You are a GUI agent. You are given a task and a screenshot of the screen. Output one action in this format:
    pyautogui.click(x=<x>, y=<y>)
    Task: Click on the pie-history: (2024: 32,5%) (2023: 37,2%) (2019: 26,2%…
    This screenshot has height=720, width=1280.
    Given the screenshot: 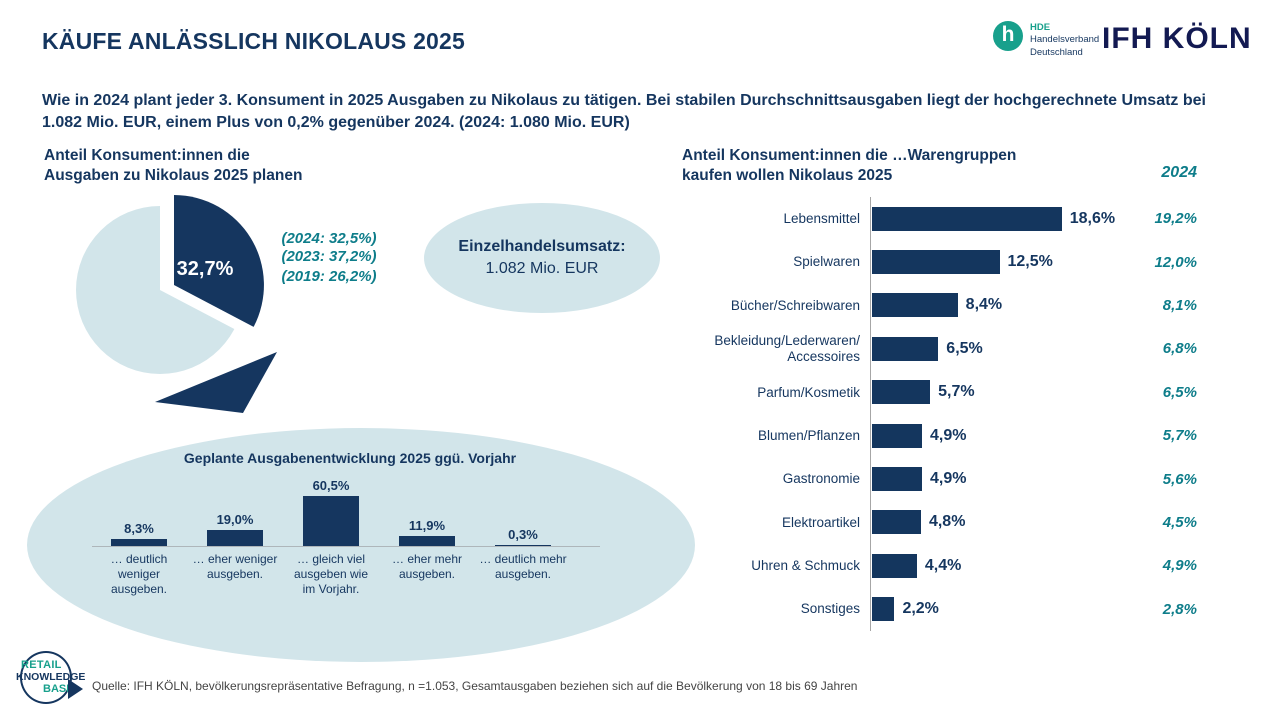 What is the action you would take?
    pyautogui.click(x=329, y=258)
    